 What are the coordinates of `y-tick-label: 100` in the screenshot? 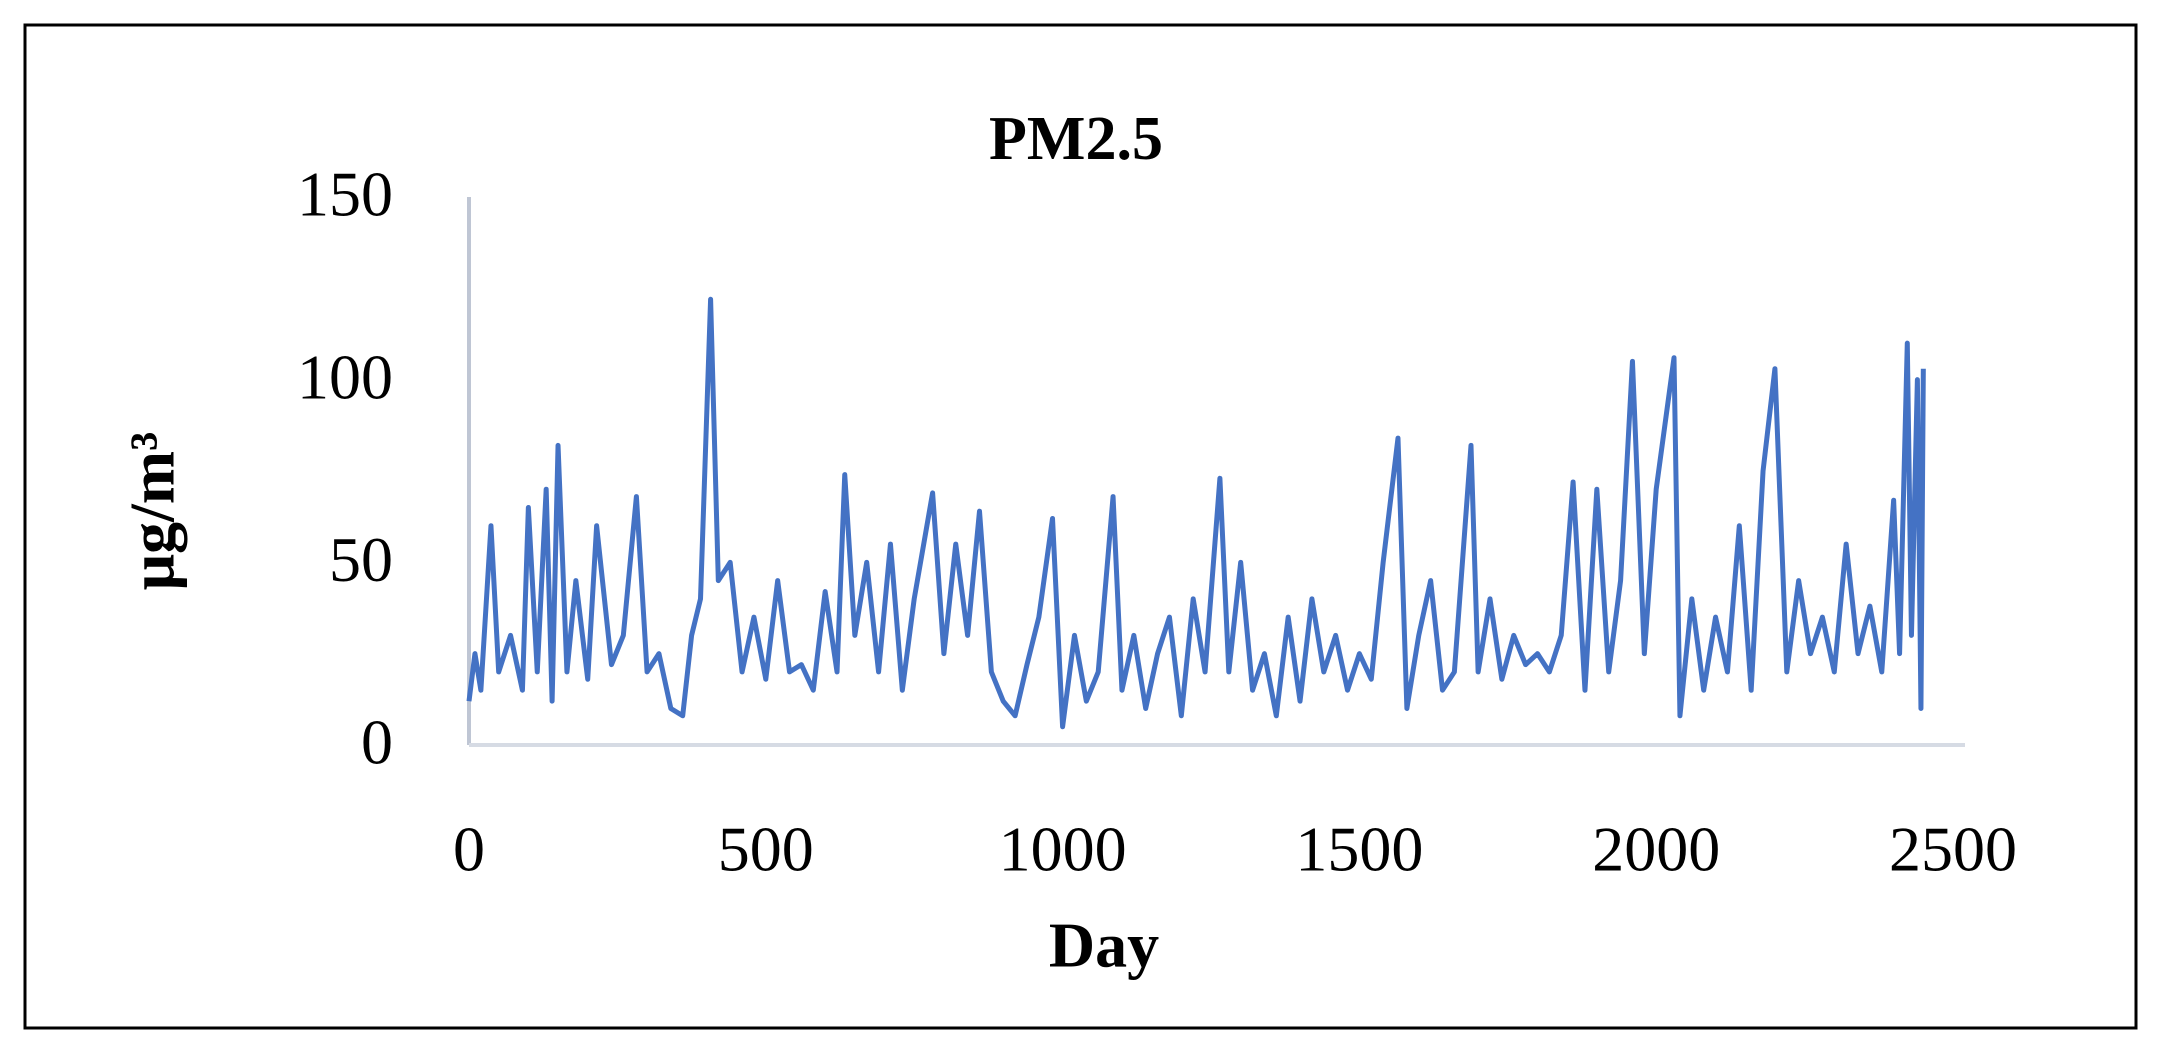 It's located at (345, 376).